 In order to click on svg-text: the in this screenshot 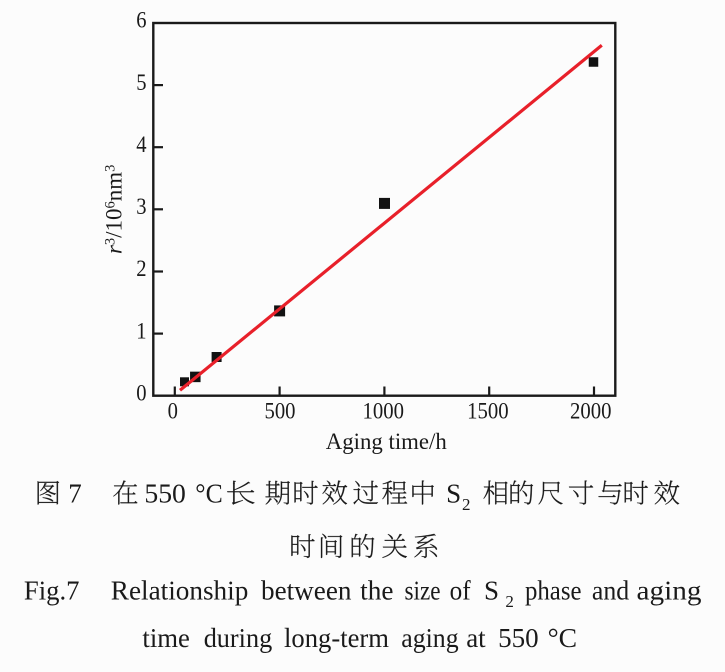, I will do `click(376, 591)`.